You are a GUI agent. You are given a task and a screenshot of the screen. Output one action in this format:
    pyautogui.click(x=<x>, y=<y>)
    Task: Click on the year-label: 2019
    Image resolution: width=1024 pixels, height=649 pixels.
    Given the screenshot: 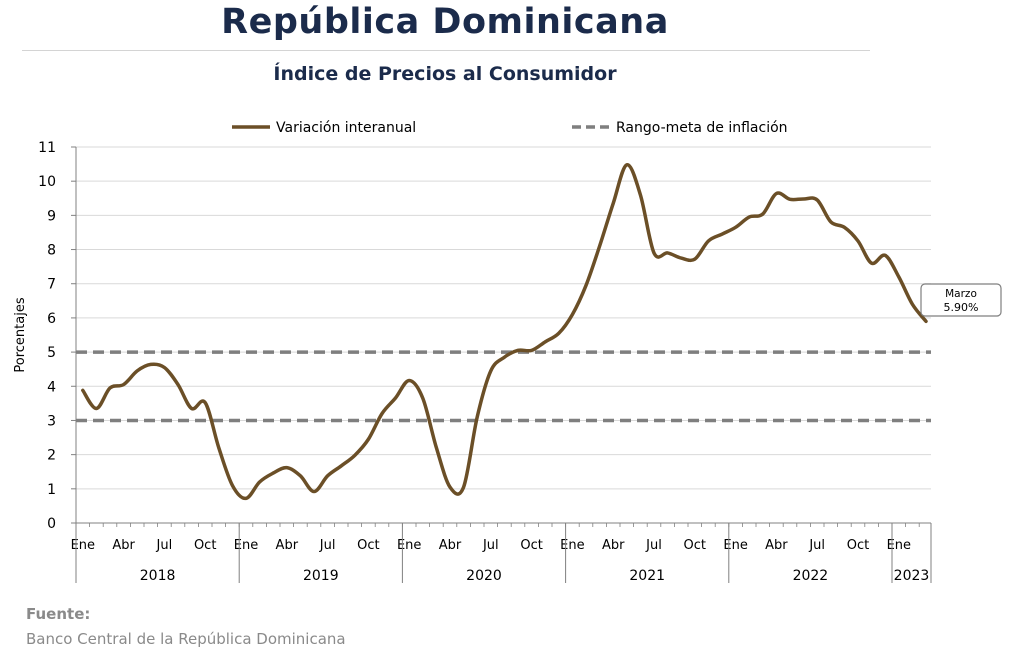 What is the action you would take?
    pyautogui.click(x=321, y=576)
    